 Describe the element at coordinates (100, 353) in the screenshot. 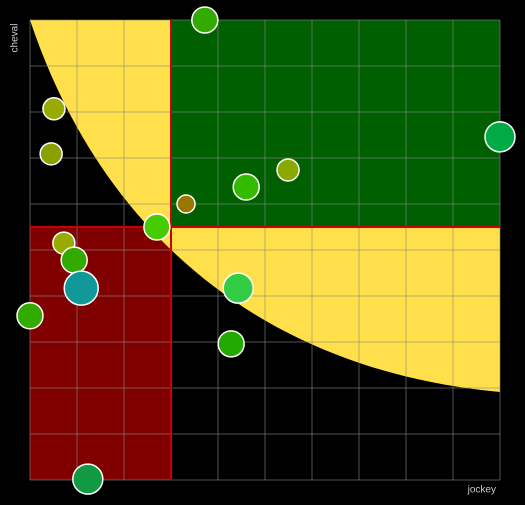

I see `low-quadrant` at that location.